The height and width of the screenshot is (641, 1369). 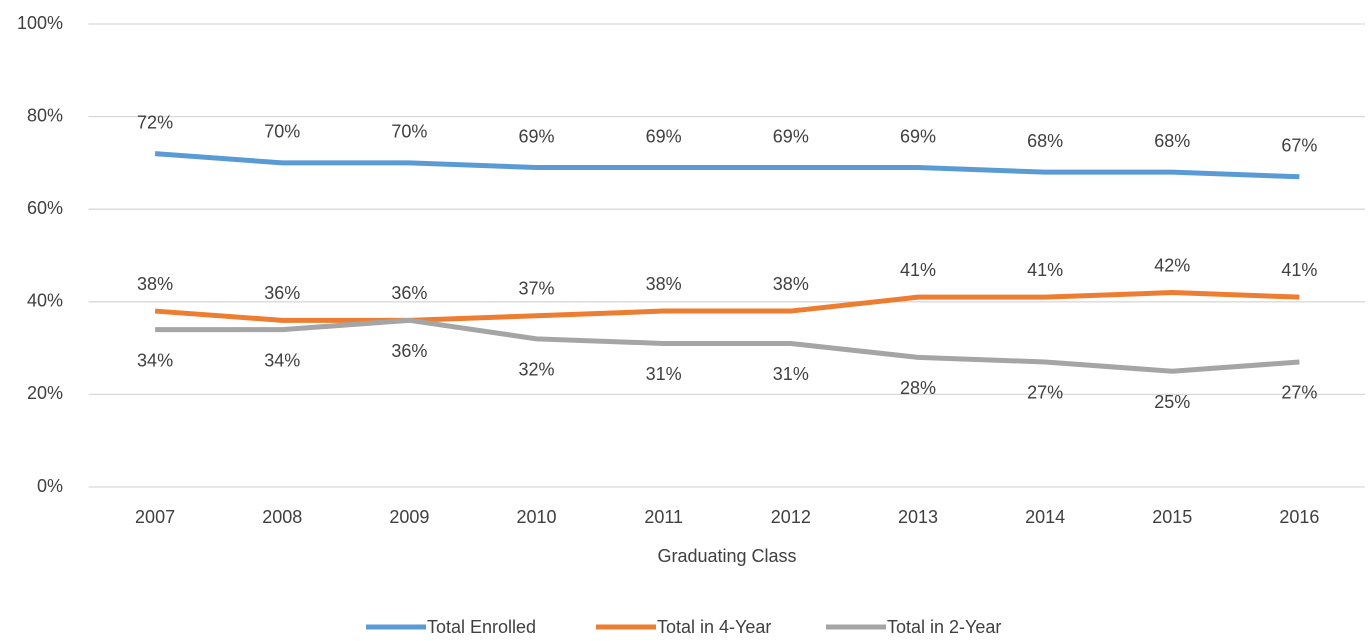 I want to click on x-tick-label: 2012, so click(x=791, y=517).